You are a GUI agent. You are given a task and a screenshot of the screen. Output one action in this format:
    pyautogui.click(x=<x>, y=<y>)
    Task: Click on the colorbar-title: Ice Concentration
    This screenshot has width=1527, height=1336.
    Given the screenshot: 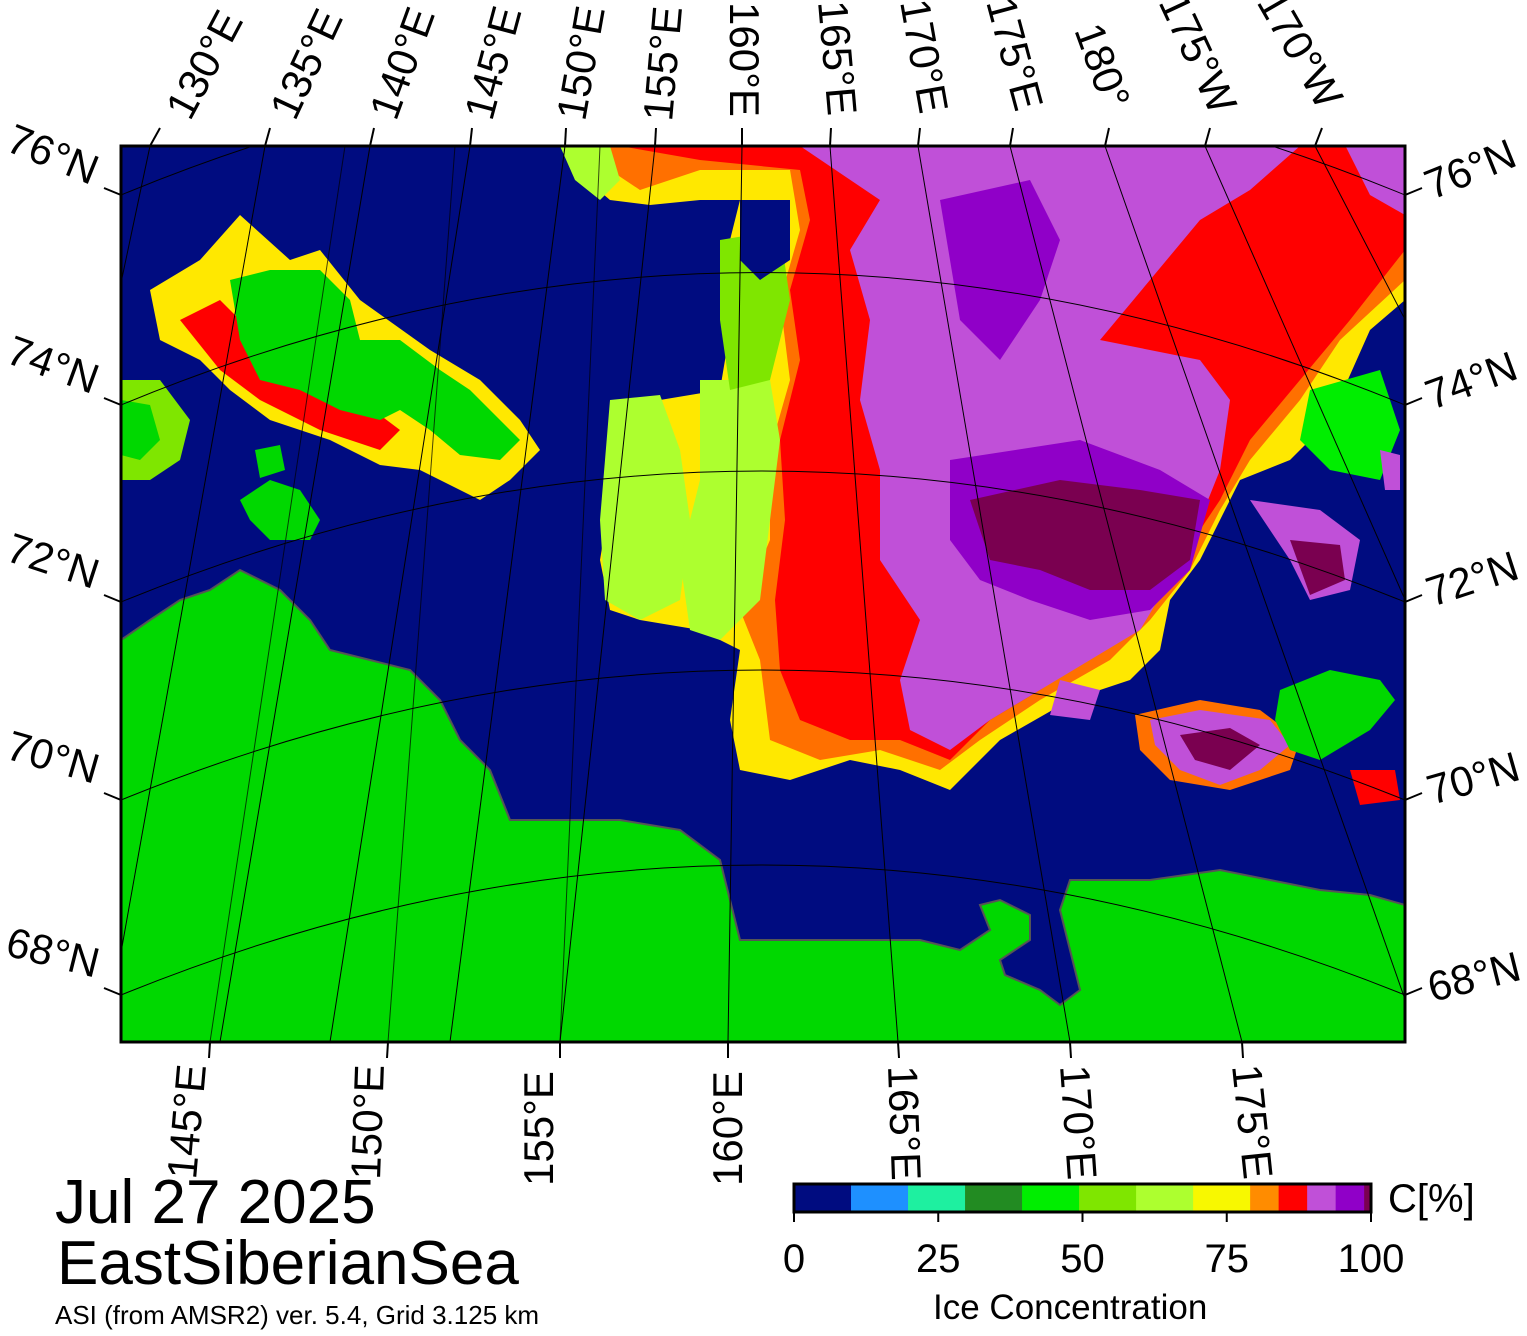 What is the action you would take?
    pyautogui.click(x=1070, y=1307)
    